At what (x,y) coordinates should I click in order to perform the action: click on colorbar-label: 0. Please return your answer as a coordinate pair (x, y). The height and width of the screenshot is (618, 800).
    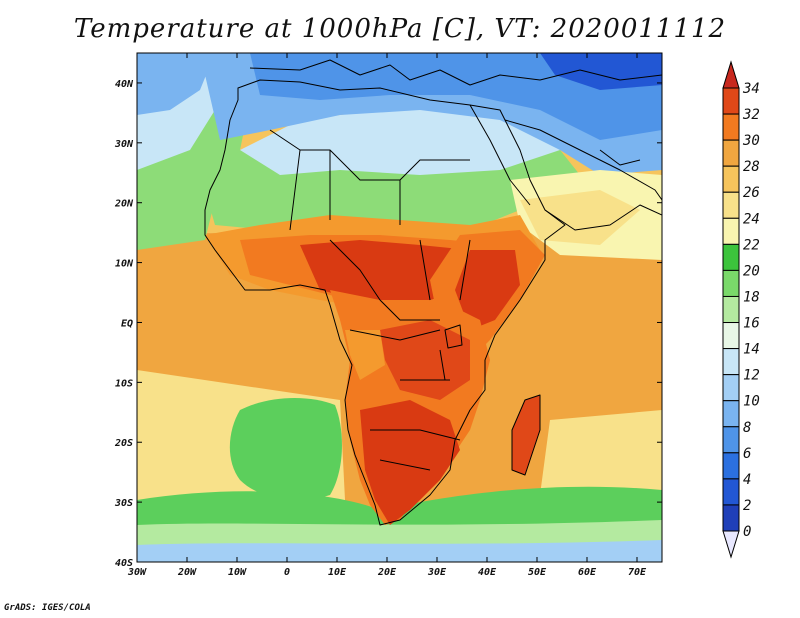
    Looking at the image, I should click on (747, 532).